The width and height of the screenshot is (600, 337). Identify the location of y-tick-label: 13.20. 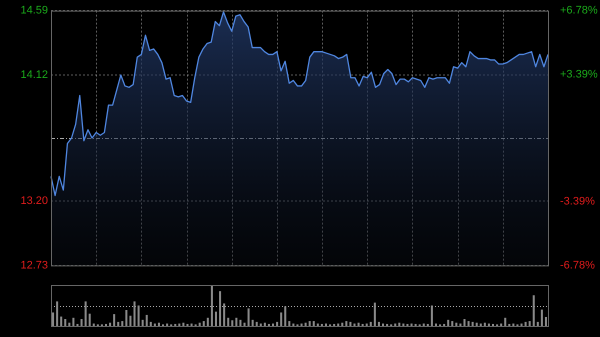
(34, 201).